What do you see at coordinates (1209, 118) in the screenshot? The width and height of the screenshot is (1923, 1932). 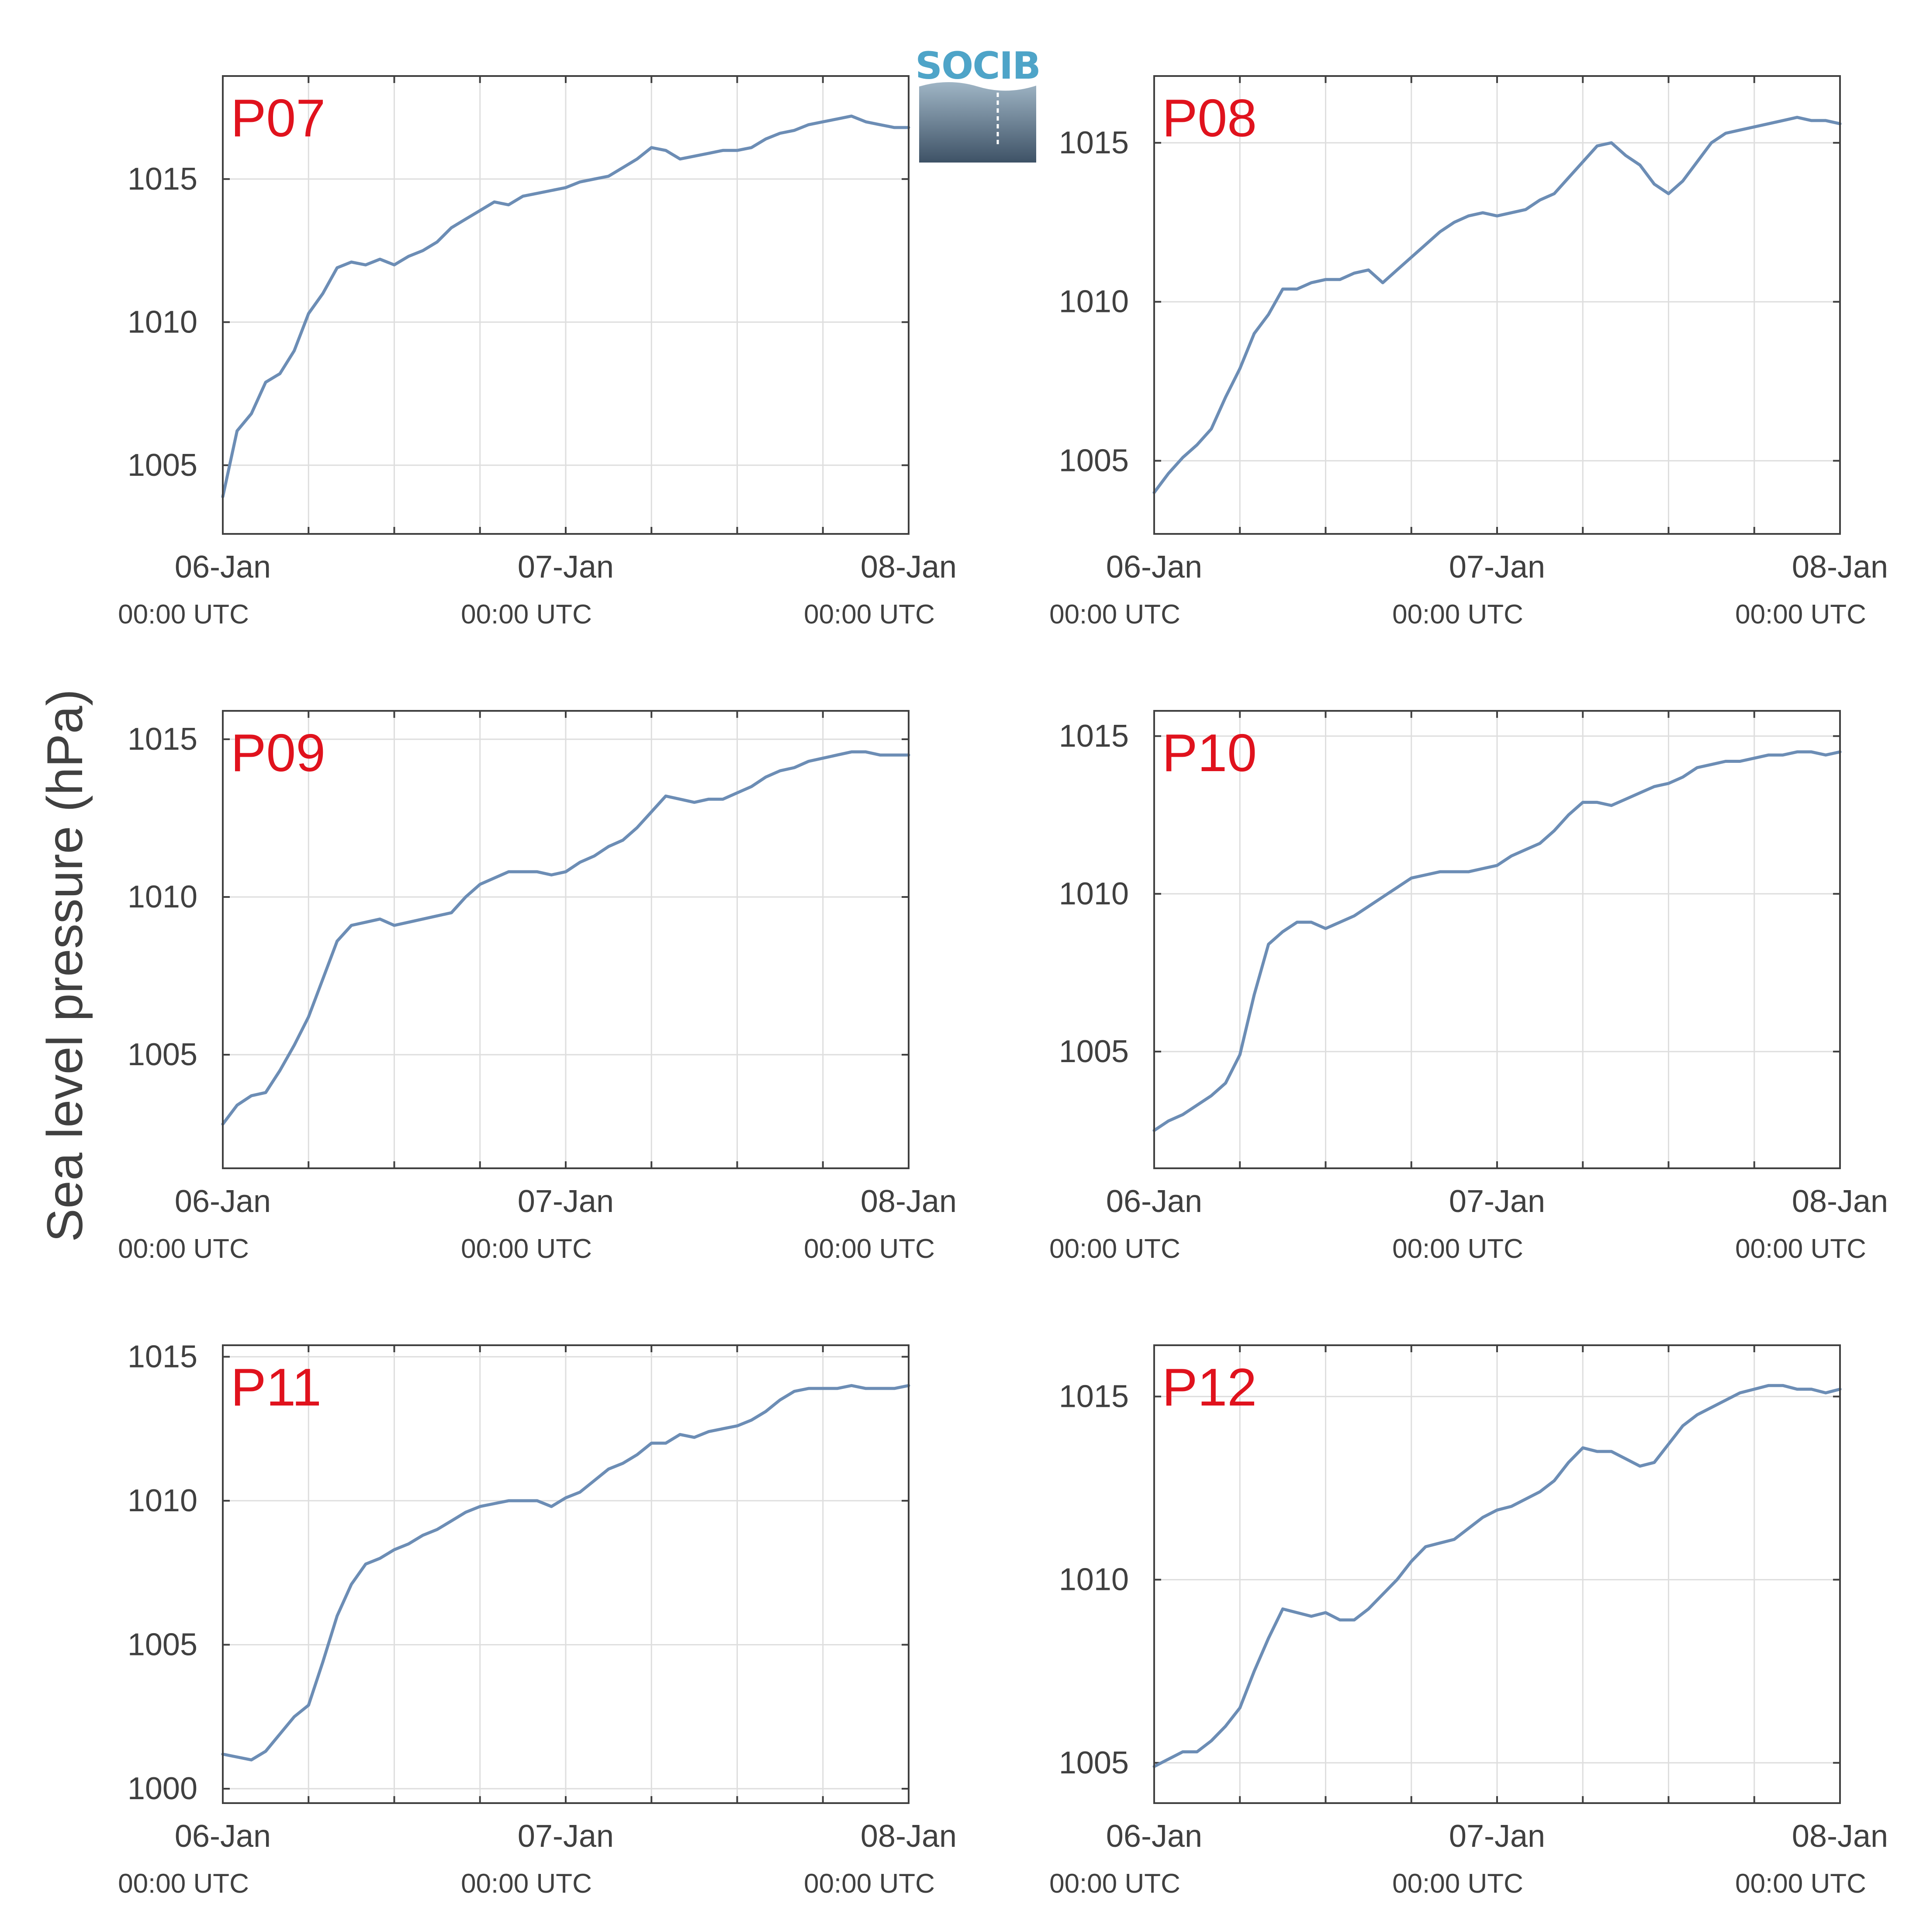 I see `station-label: P08` at bounding box center [1209, 118].